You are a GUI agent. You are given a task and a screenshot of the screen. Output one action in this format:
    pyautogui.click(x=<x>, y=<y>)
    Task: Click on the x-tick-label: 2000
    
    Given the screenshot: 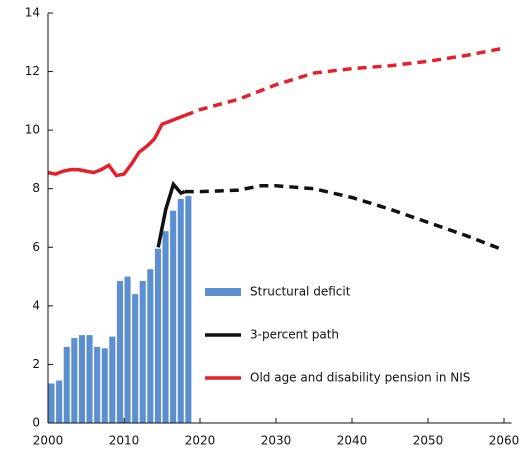 What is the action you would take?
    pyautogui.click(x=48, y=441)
    